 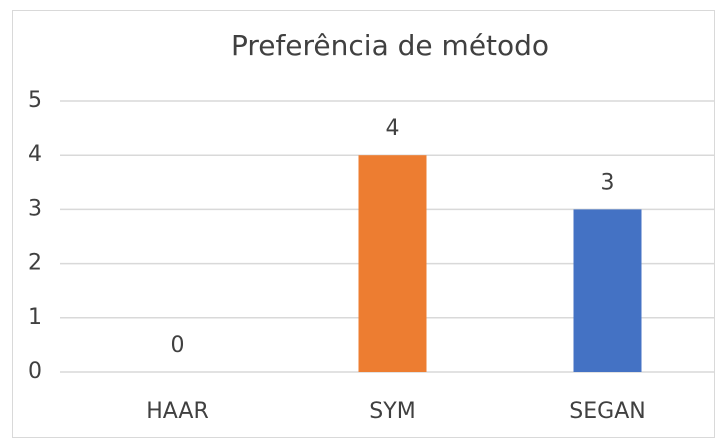 I want to click on data-label: 0, so click(x=178, y=345).